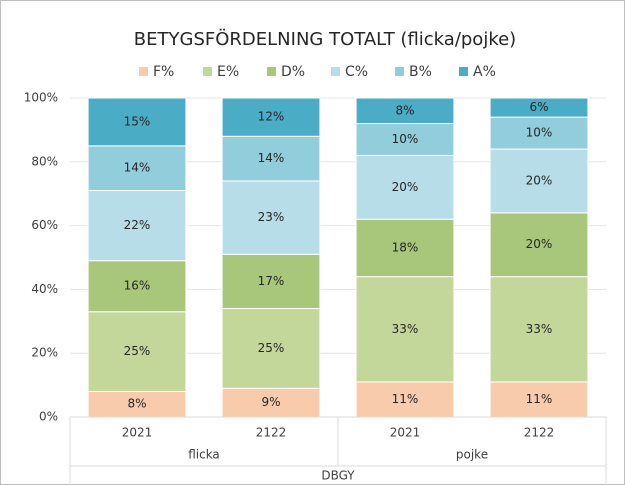 The image size is (625, 485). What do you see at coordinates (41, 98) in the screenshot?
I see `y-tick-label: 100%` at bounding box center [41, 98].